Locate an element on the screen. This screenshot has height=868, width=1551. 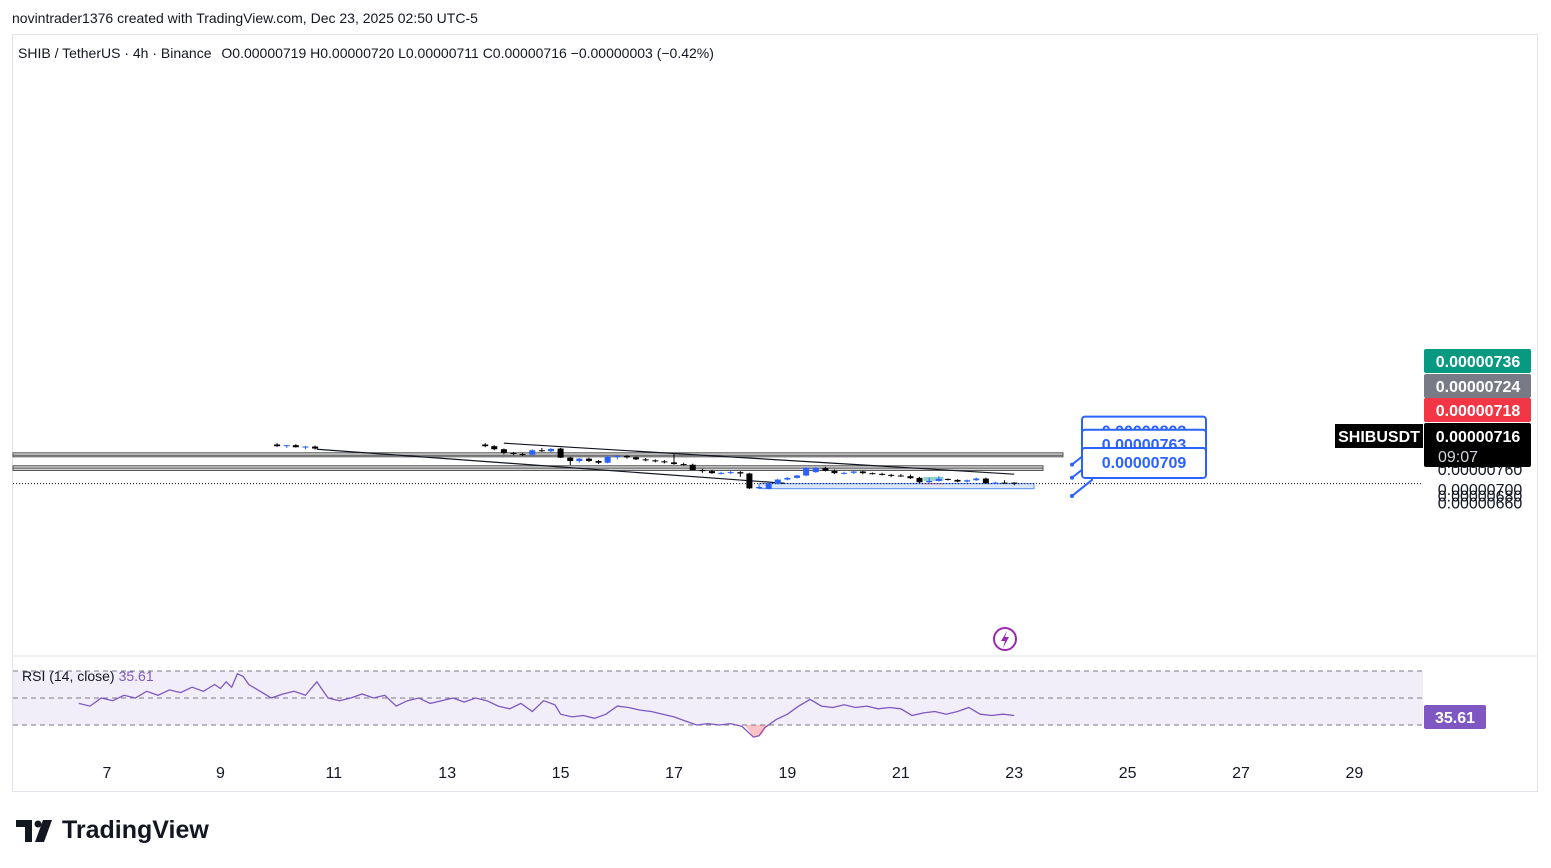
price-callout-label: 0.00000709 is located at coordinates (1144, 463).